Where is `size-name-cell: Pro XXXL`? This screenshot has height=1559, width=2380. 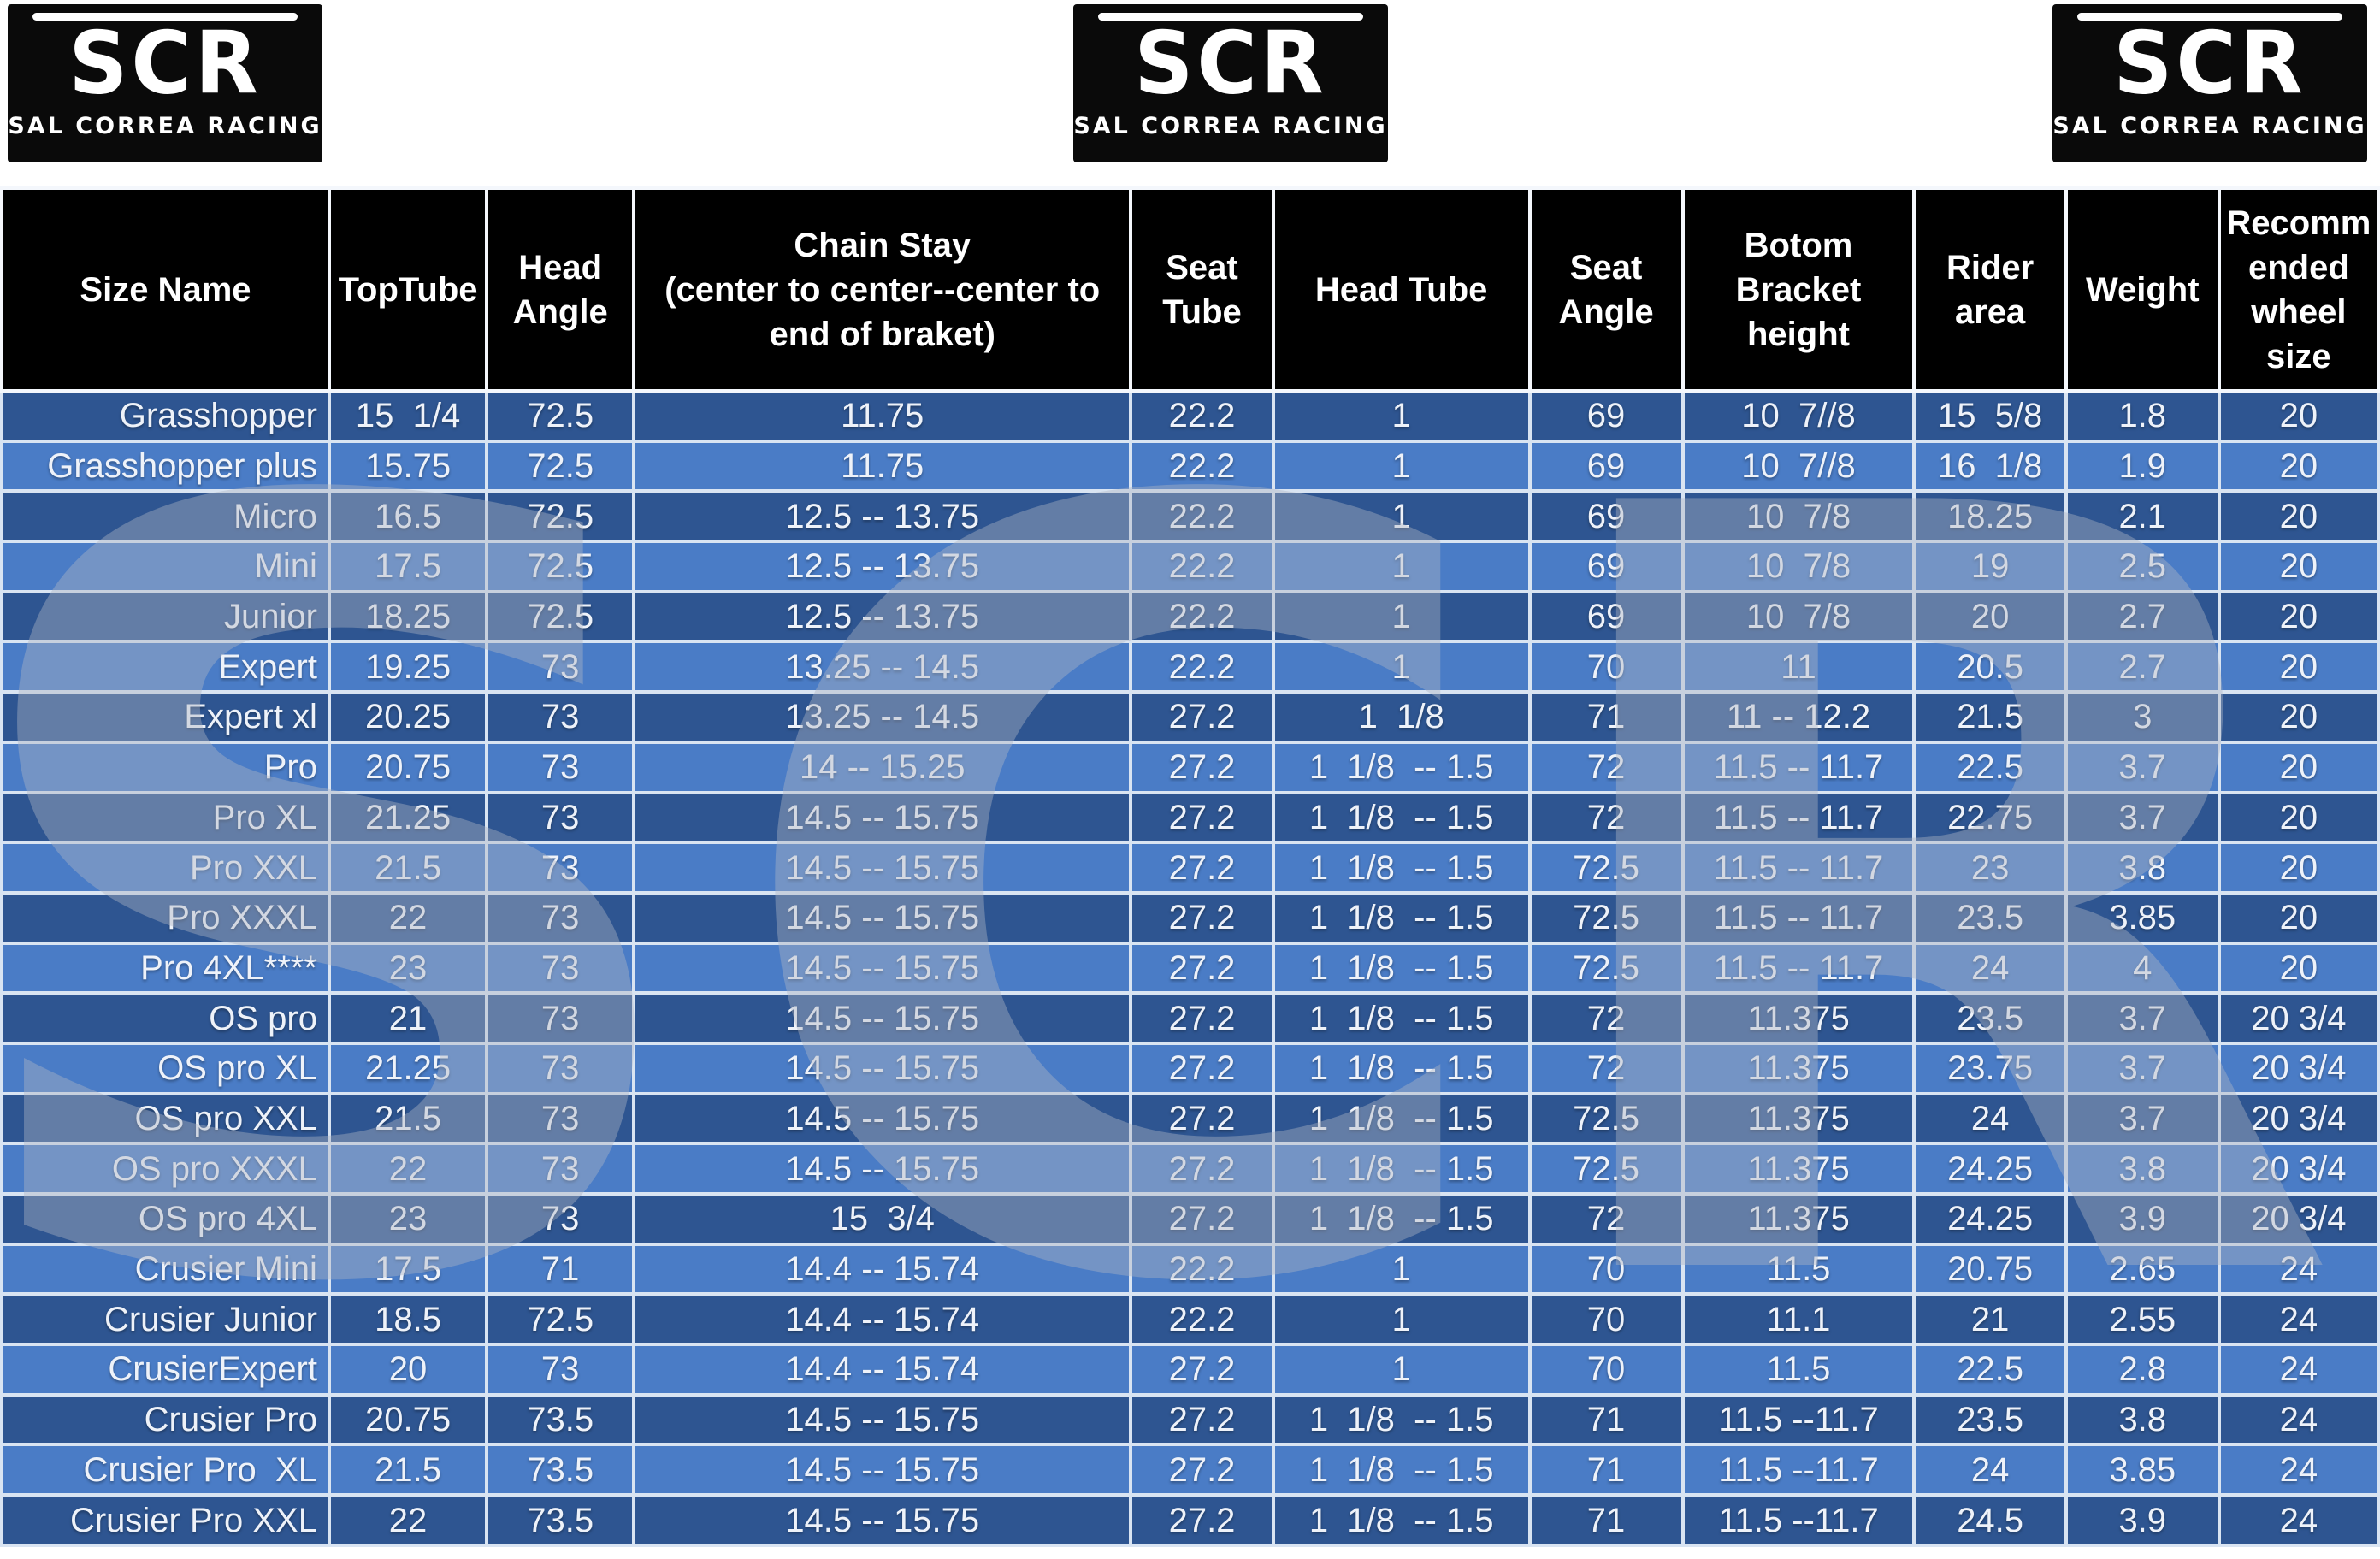
size-name-cell: Pro XXXL is located at coordinates (166, 917).